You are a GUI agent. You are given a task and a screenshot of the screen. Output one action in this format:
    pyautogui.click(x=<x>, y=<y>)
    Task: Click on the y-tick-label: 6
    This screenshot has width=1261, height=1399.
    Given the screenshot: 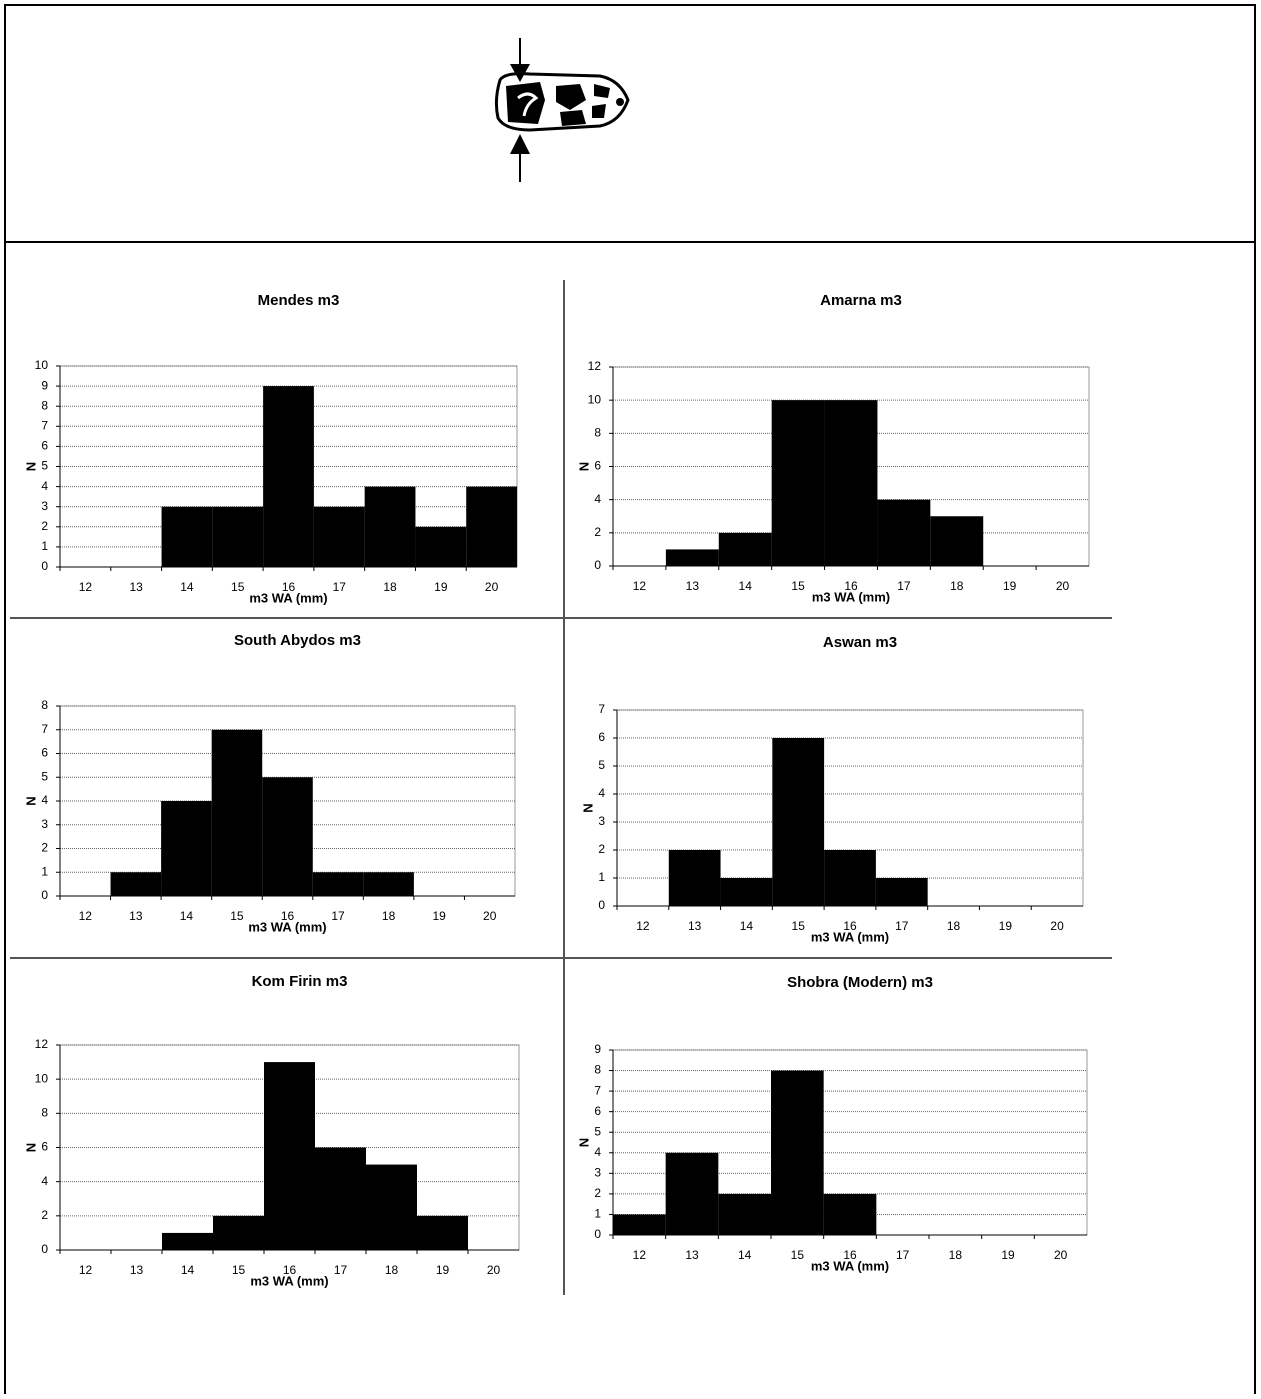 What is the action you would take?
    pyautogui.click(x=601, y=737)
    